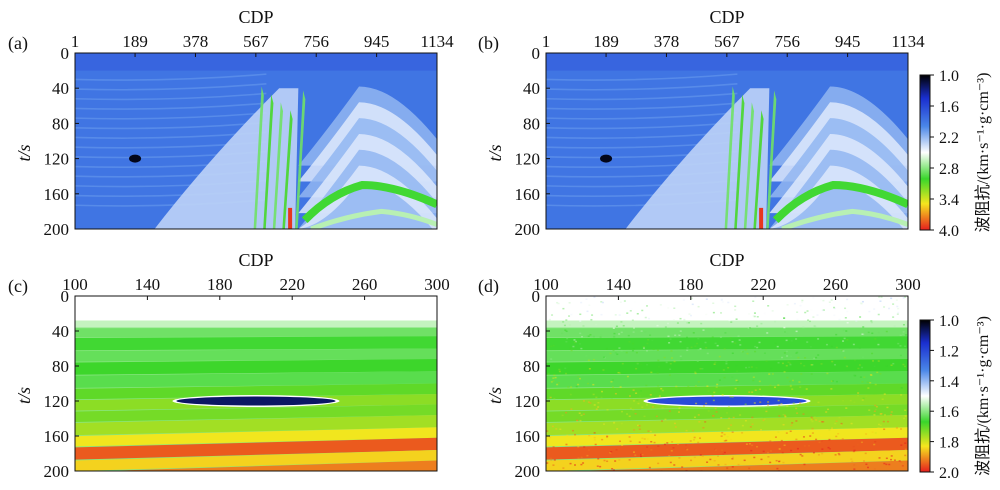 The width and height of the screenshot is (1000, 490). Describe the element at coordinates (949, 200) in the screenshot. I see `colorbar-tick-label: 3.4` at that location.